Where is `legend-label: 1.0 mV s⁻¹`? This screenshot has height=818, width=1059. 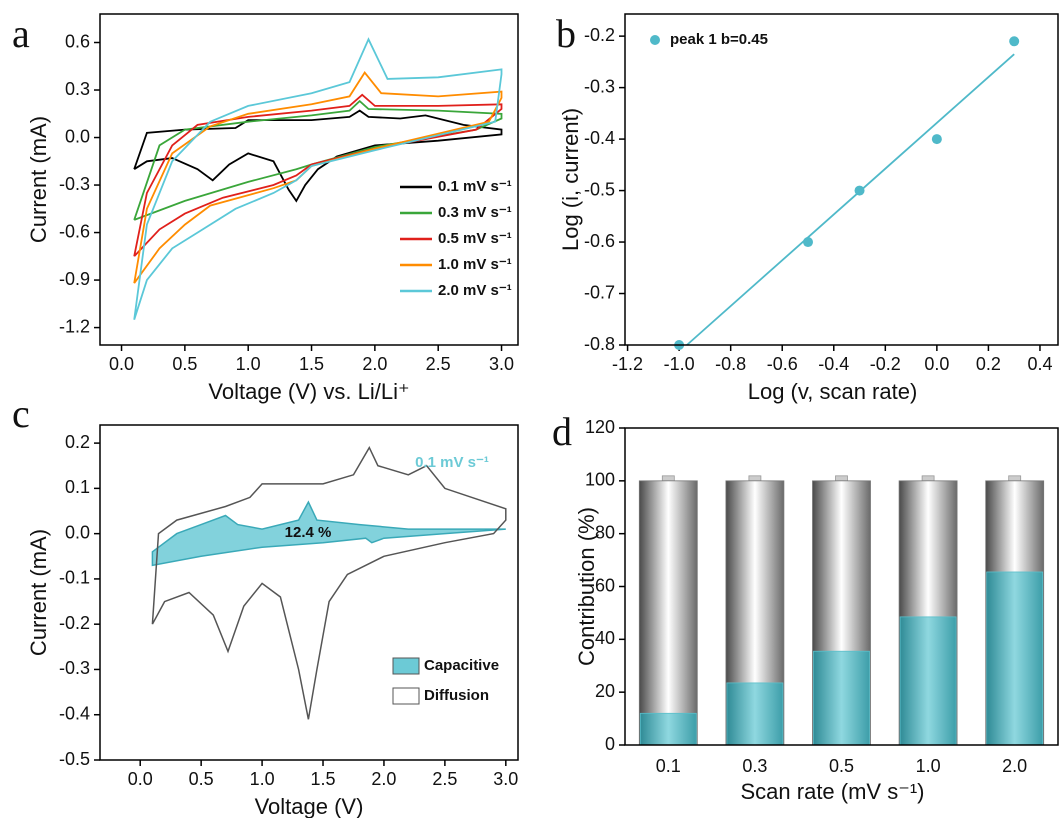 legend-label: 1.0 mV s⁻¹ is located at coordinates (475, 264).